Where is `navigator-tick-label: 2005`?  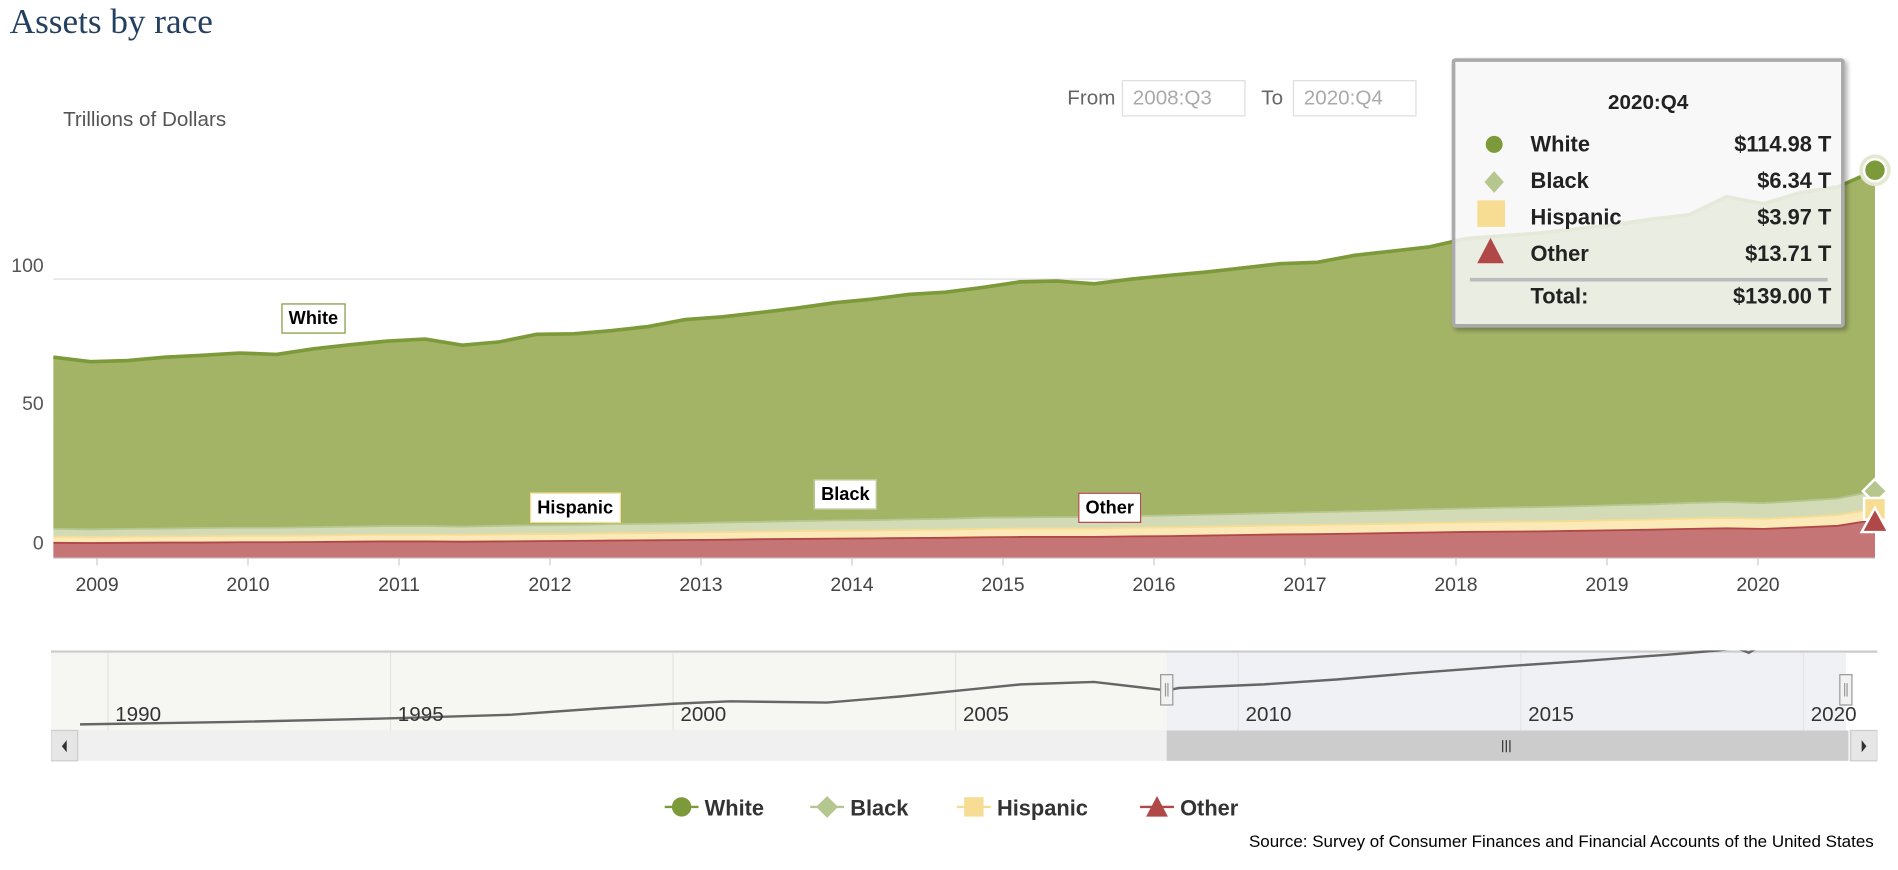
navigator-tick-label: 2005 is located at coordinates (985, 714).